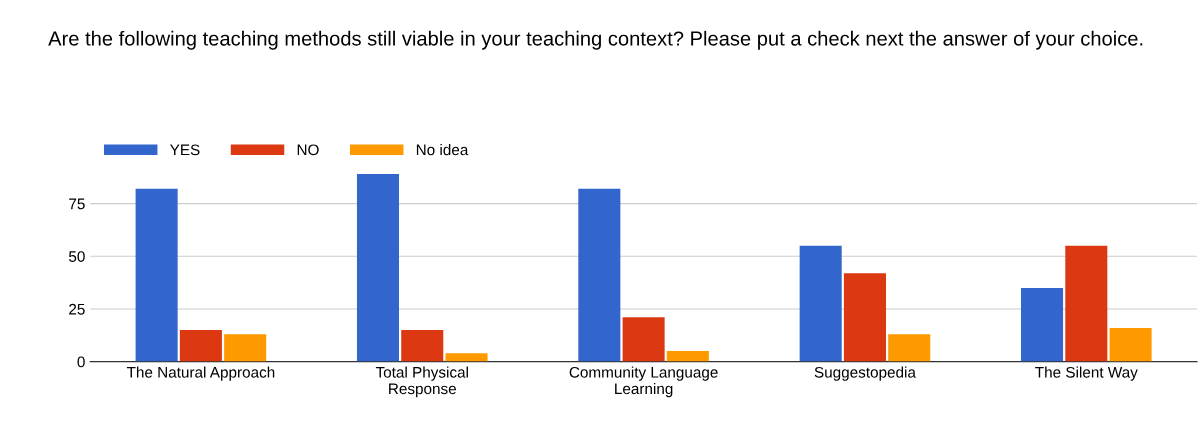 This screenshot has height=441, width=1203. What do you see at coordinates (442, 150) in the screenshot?
I see `legend-label: No idea` at bounding box center [442, 150].